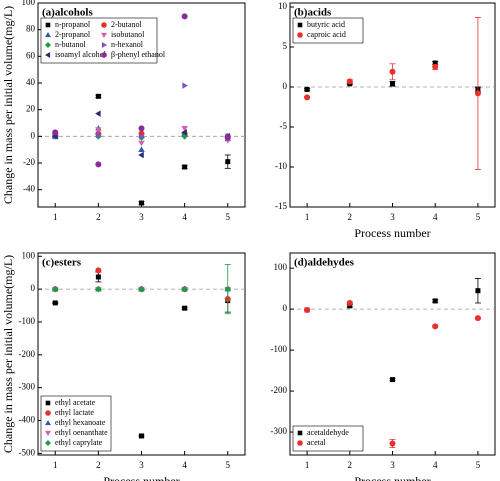 The image size is (500, 481). Describe the element at coordinates (281, 267) in the screenshot. I see `y-tick-label: 100` at that location.